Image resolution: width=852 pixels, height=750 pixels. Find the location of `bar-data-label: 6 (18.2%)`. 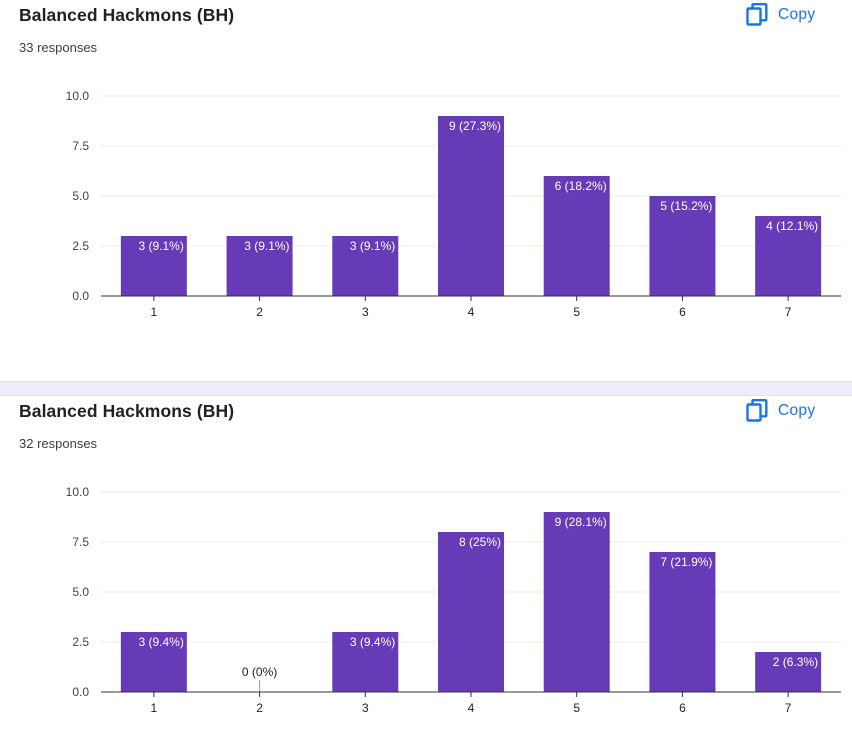

bar-data-label: 6 (18.2%) is located at coordinates (581, 186).